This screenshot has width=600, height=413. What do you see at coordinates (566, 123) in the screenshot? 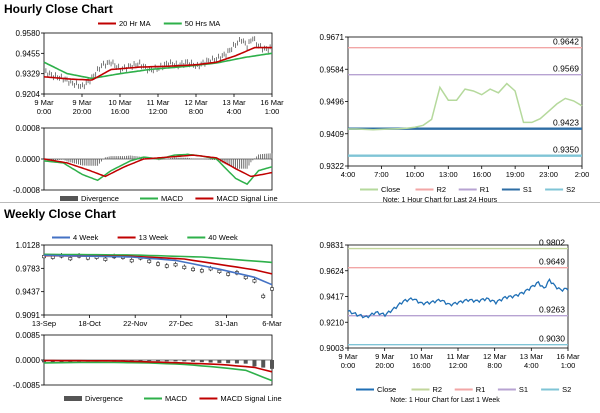
I see `level-label-s1: 0.9423` at bounding box center [566, 123].